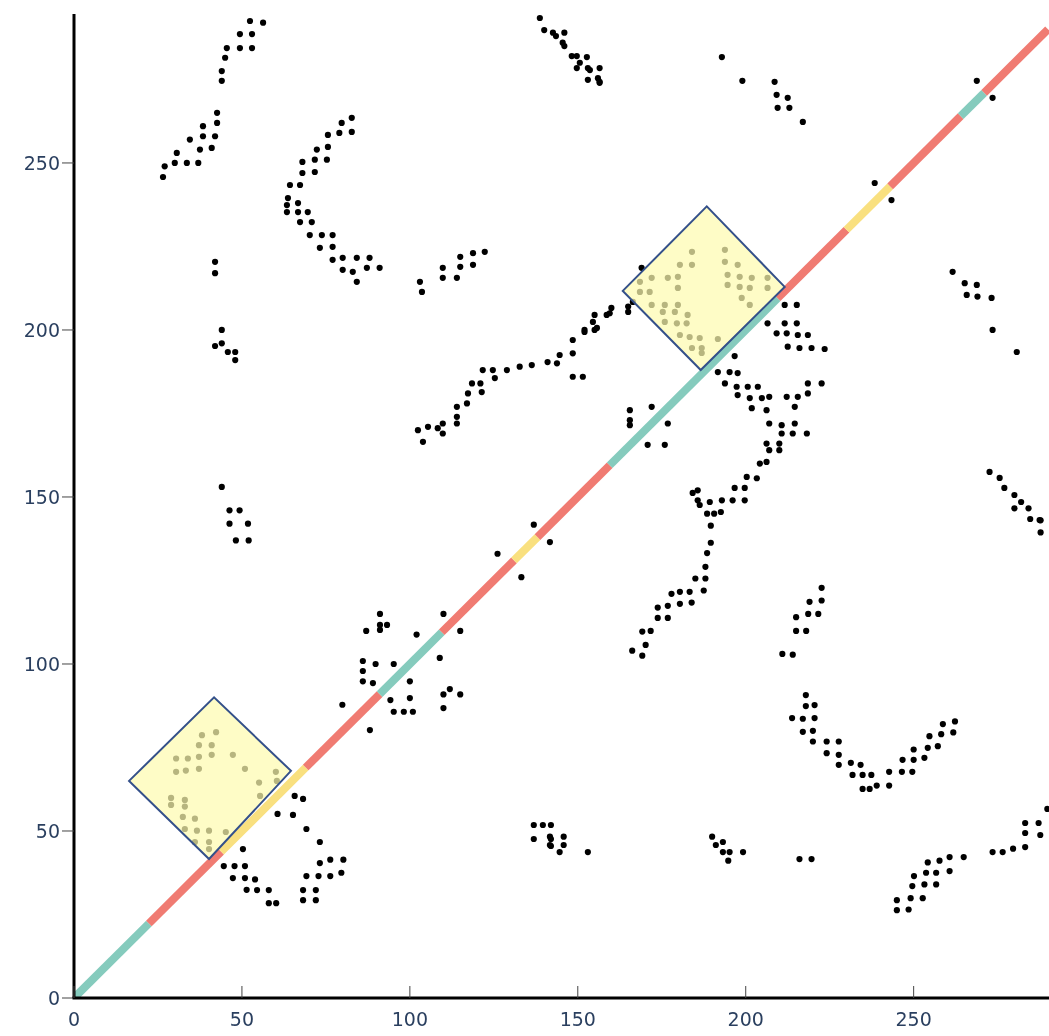 This screenshot has height=1036, width=1049. What do you see at coordinates (74, 1019) in the screenshot?
I see `x-tick-label: 0` at bounding box center [74, 1019].